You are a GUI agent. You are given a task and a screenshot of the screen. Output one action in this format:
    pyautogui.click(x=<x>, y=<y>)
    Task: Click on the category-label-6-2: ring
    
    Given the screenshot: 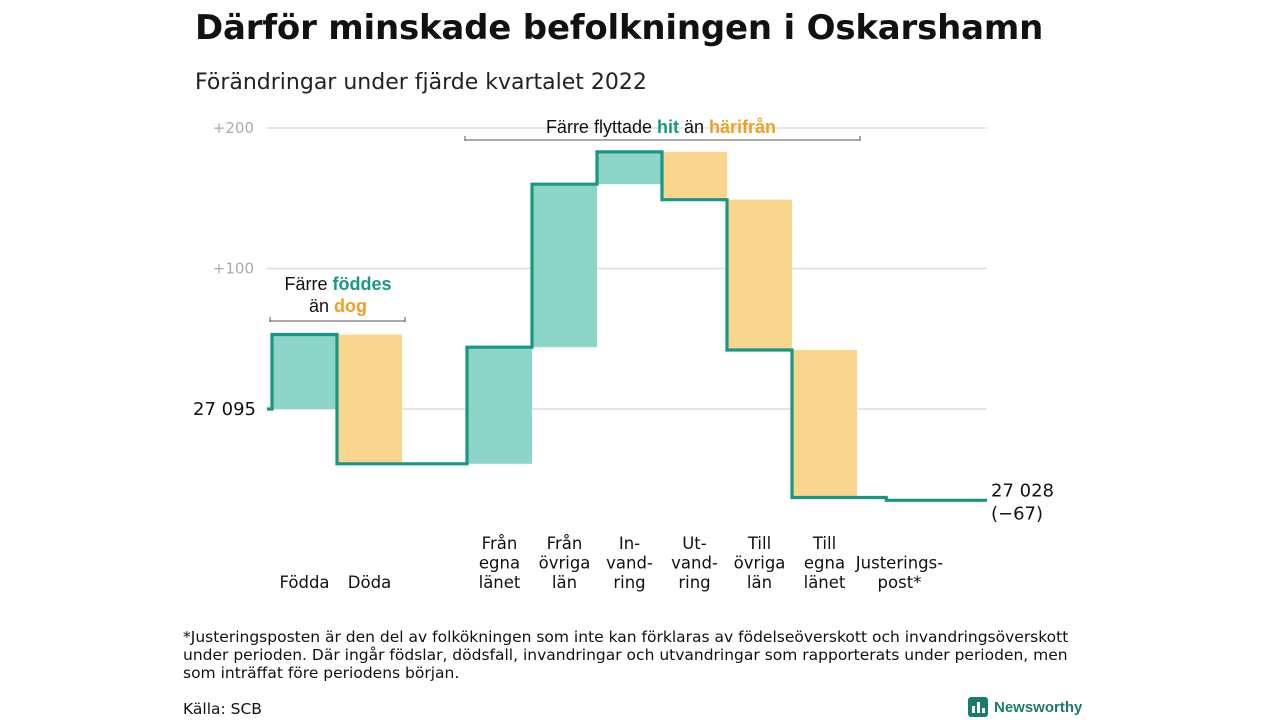 What is the action you would take?
    pyautogui.click(x=694, y=582)
    